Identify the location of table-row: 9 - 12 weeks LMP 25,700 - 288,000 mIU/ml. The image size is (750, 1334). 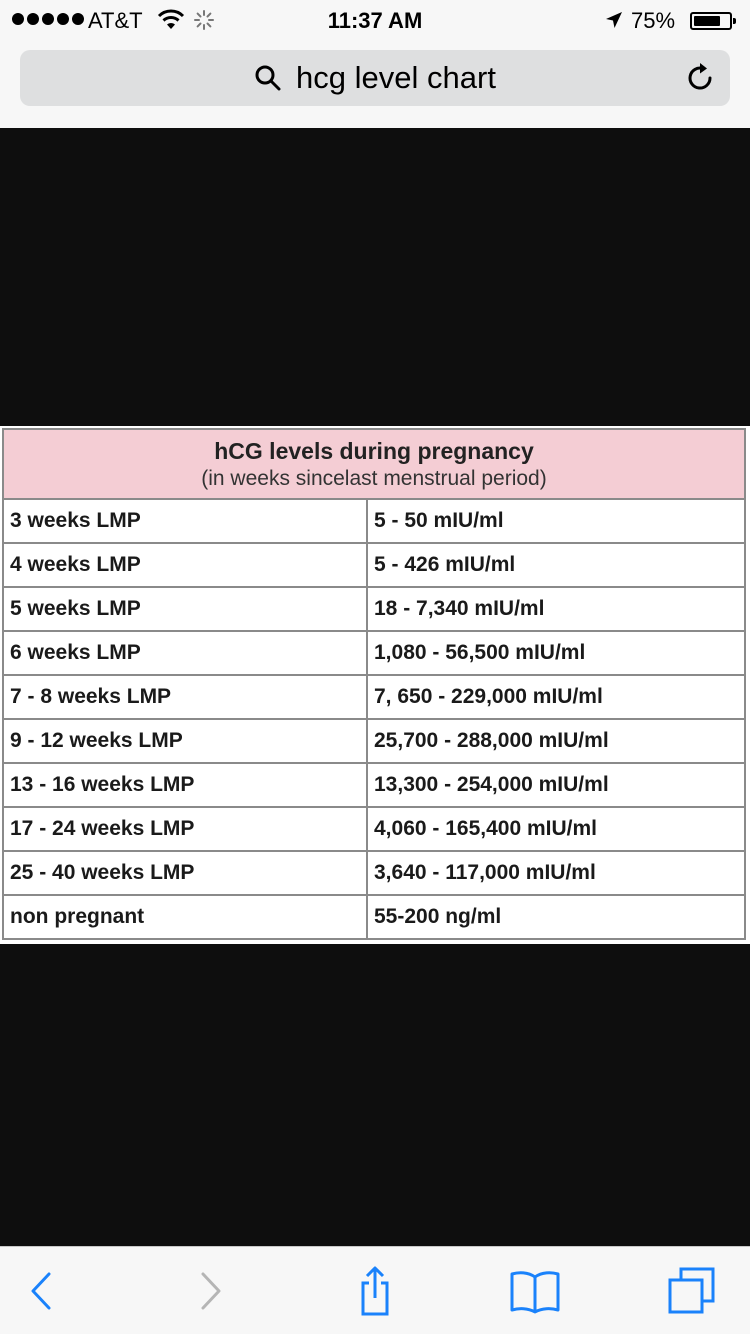
(374, 741).